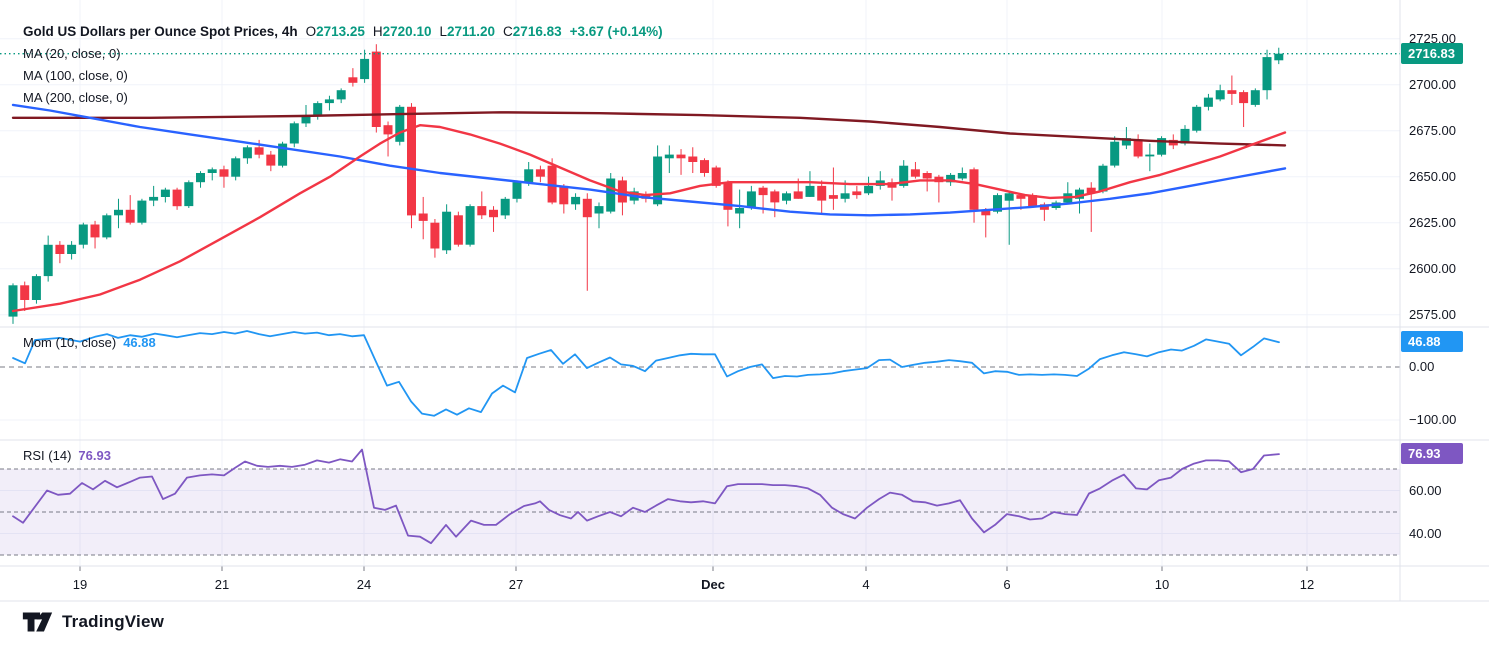 The height and width of the screenshot is (646, 1489). What do you see at coordinates (616, 31) in the screenshot?
I see `price-change: +3.67 (+0.14%)` at bounding box center [616, 31].